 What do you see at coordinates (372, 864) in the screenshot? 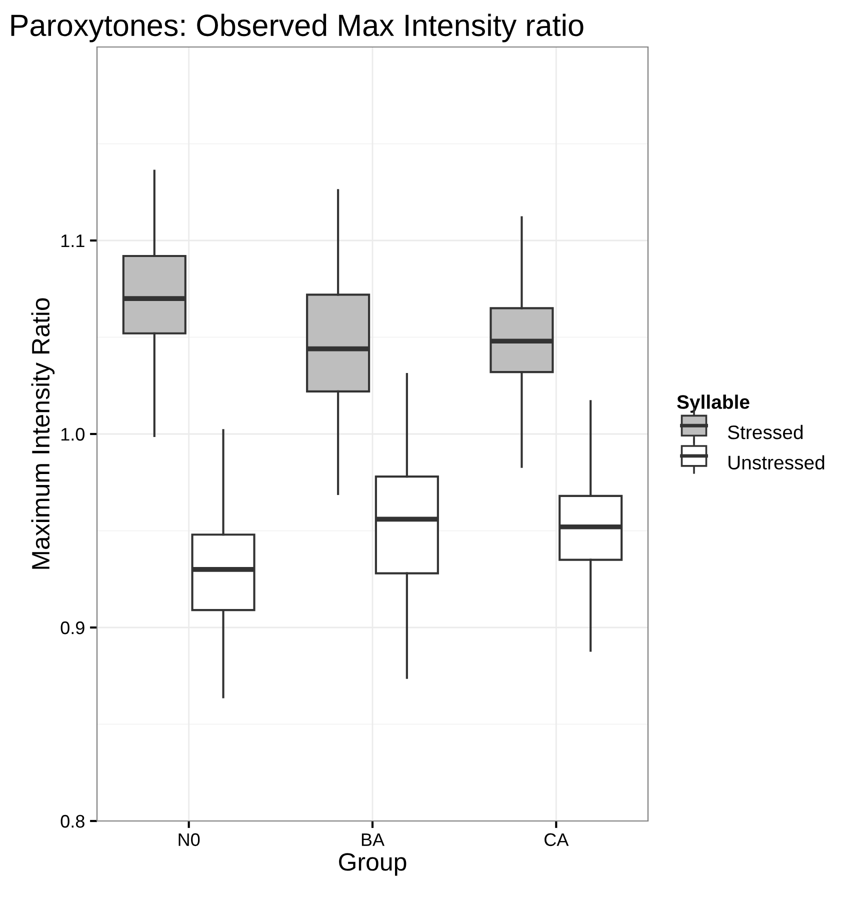
I see `x-axis-title: Group` at bounding box center [372, 864].